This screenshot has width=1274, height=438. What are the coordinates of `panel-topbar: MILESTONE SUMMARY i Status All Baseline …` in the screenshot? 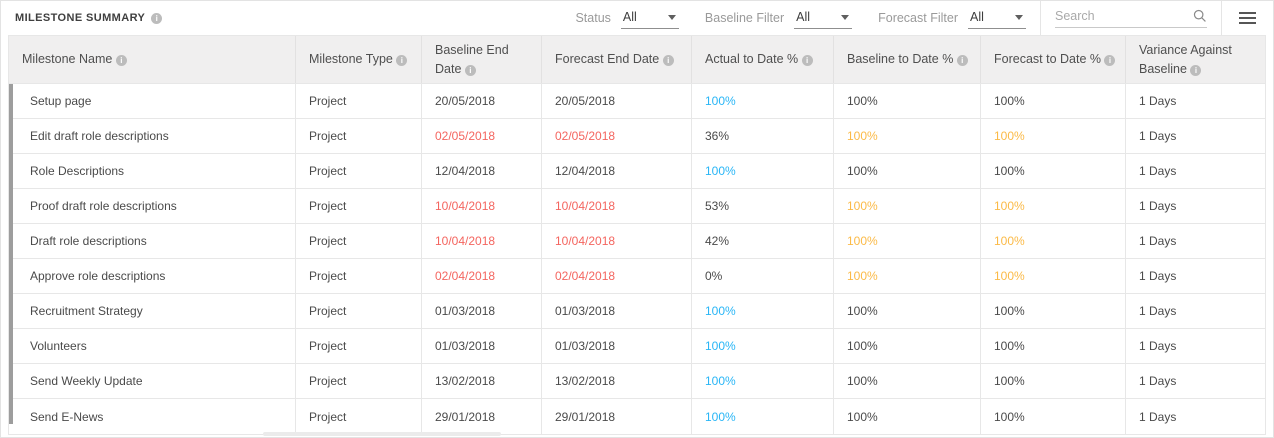 It's located at (637, 18).